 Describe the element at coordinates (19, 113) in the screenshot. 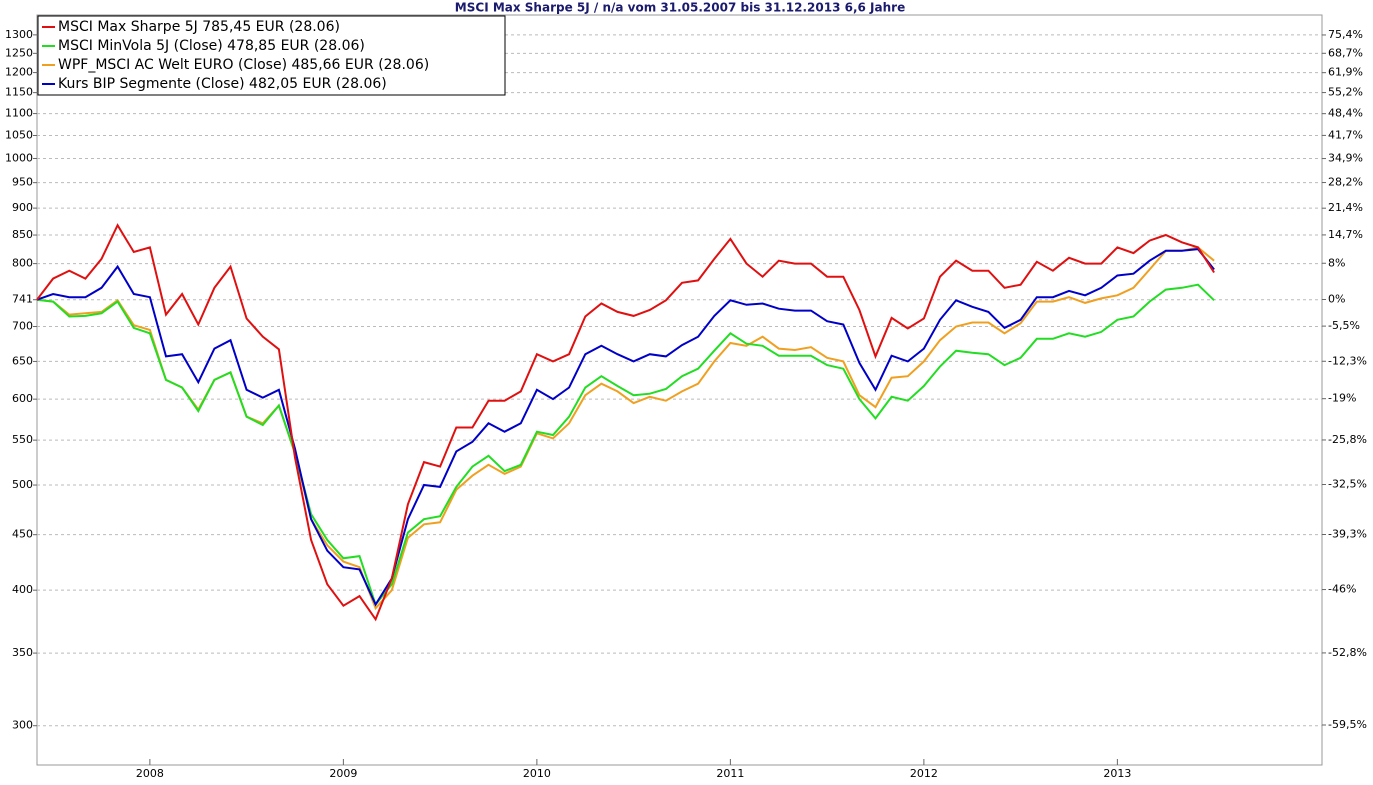

I see `y-tick-label: 1100` at that location.